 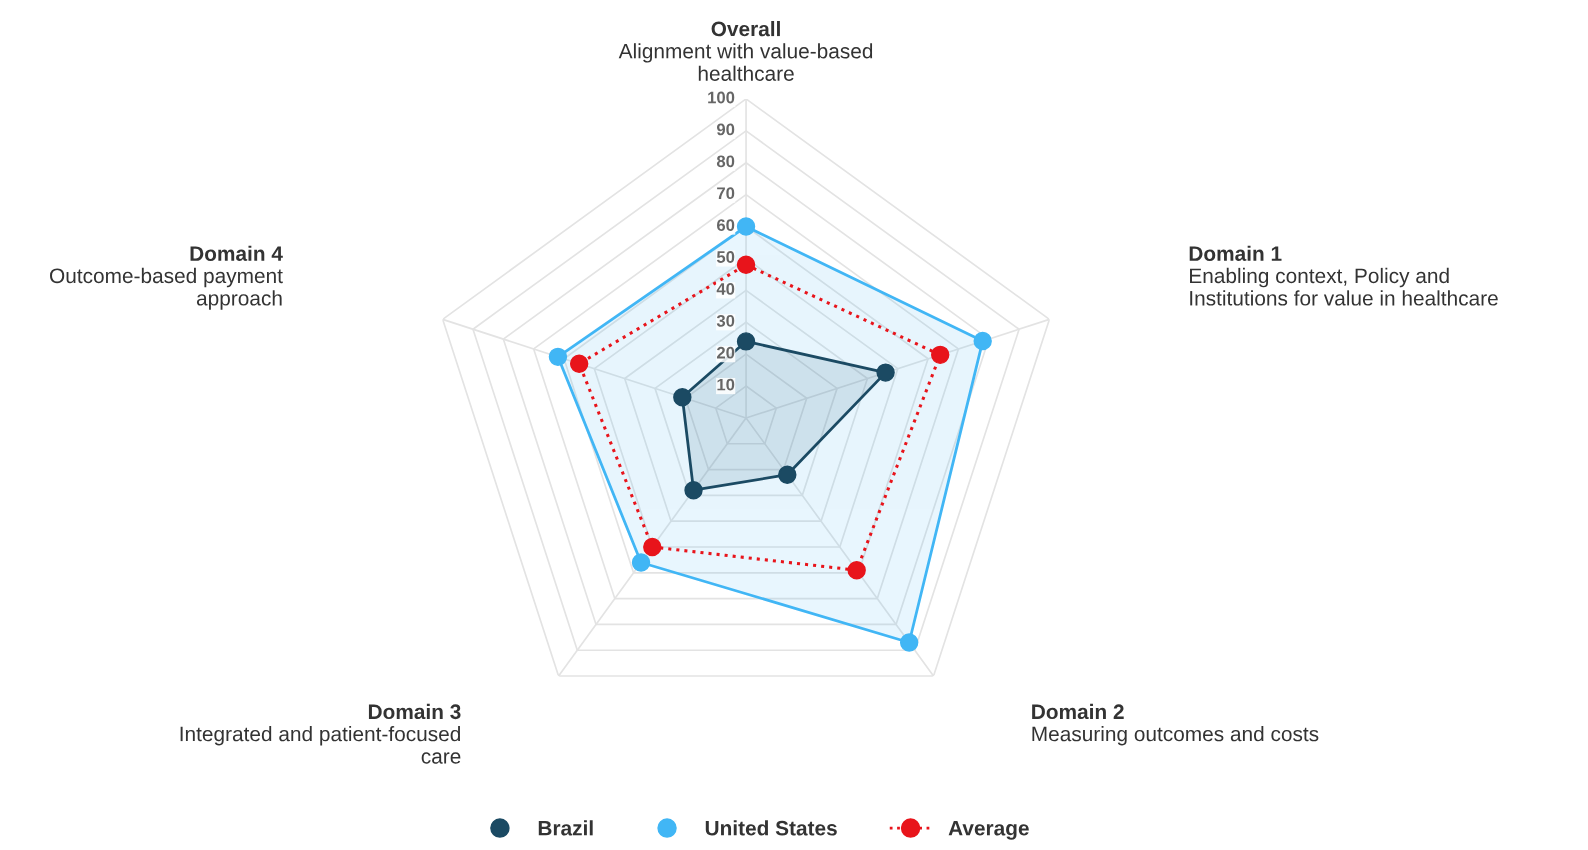 I want to click on y-tick-label: 90, so click(x=725, y=129).